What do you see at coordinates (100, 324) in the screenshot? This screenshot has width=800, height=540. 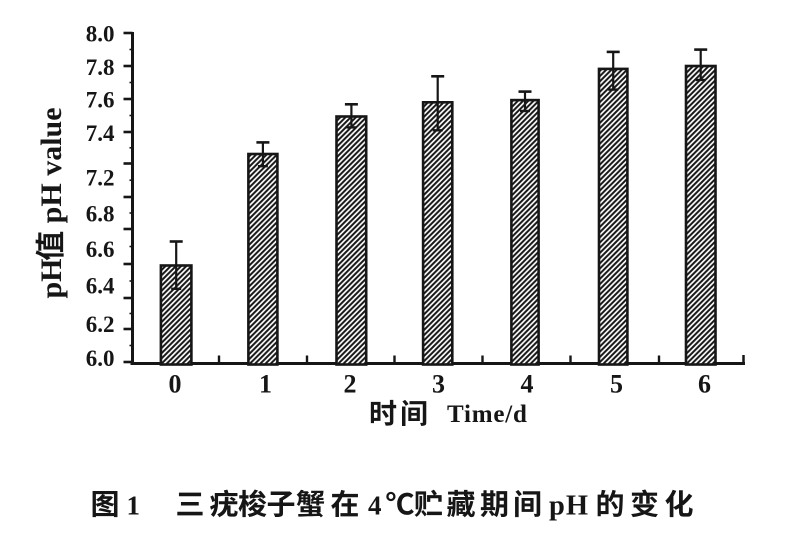 I see `svg-text: 6.2` at bounding box center [100, 324].